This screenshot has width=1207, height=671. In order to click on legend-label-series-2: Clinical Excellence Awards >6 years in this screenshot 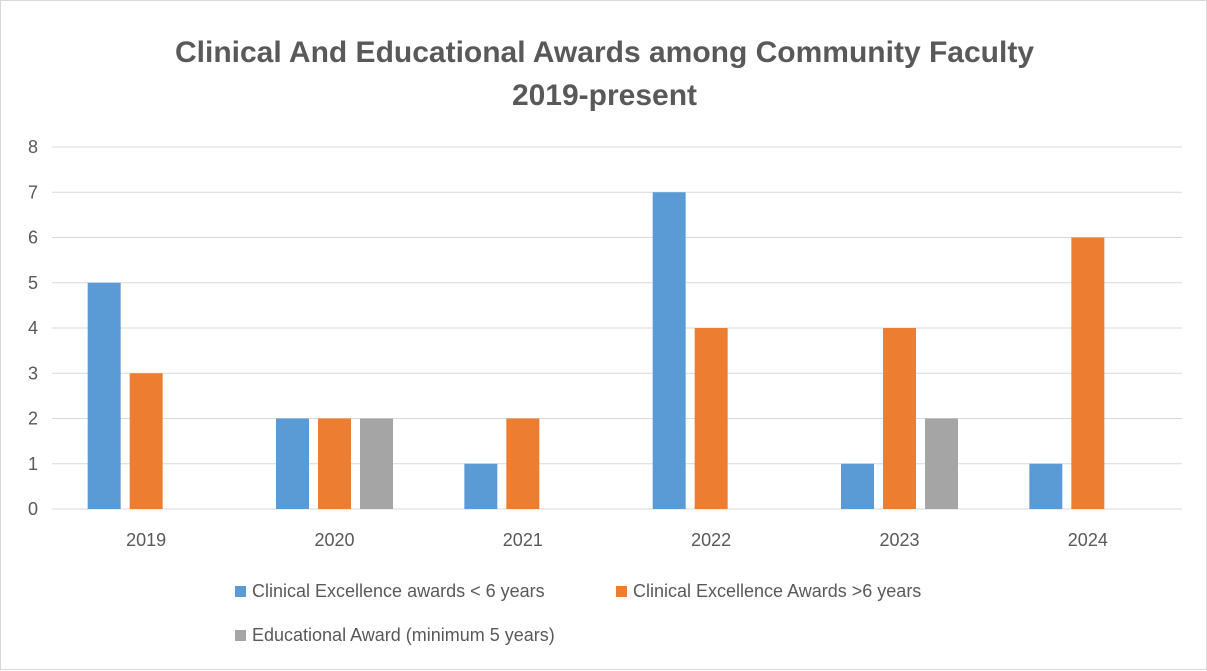, I will do `click(777, 591)`.